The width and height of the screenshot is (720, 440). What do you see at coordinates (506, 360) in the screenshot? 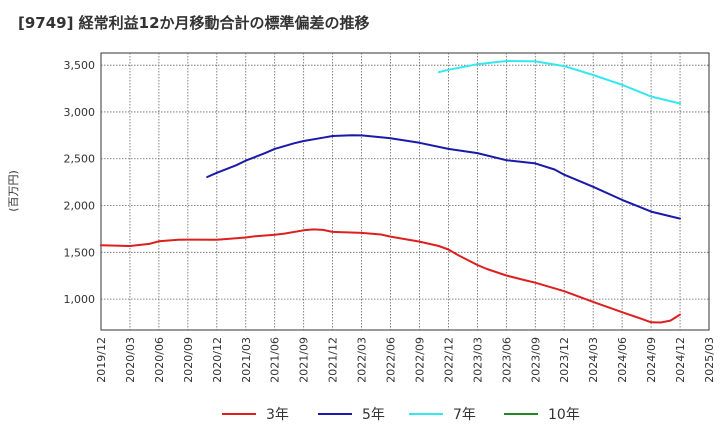
I see `x-tick-label: 2023/06` at bounding box center [506, 360].